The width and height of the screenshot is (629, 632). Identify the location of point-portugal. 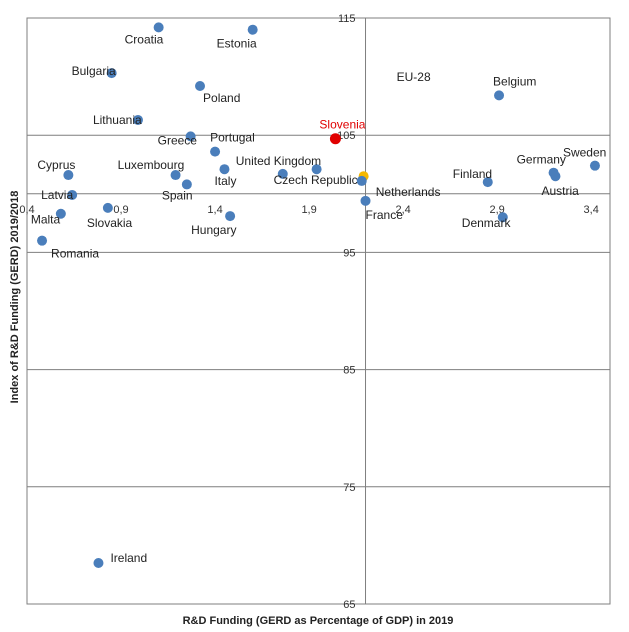
(215, 151).